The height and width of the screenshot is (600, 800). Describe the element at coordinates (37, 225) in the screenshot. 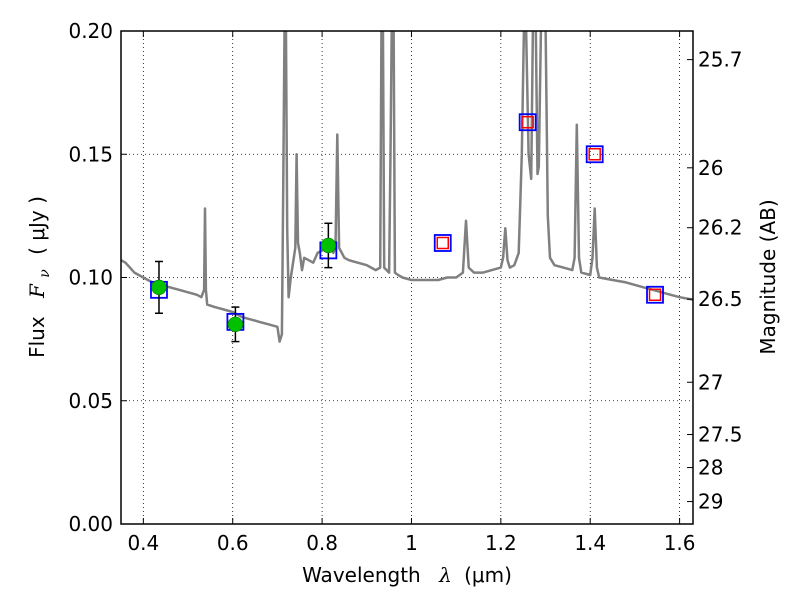

I see `y-axis-unit: ( μJy )` at that location.